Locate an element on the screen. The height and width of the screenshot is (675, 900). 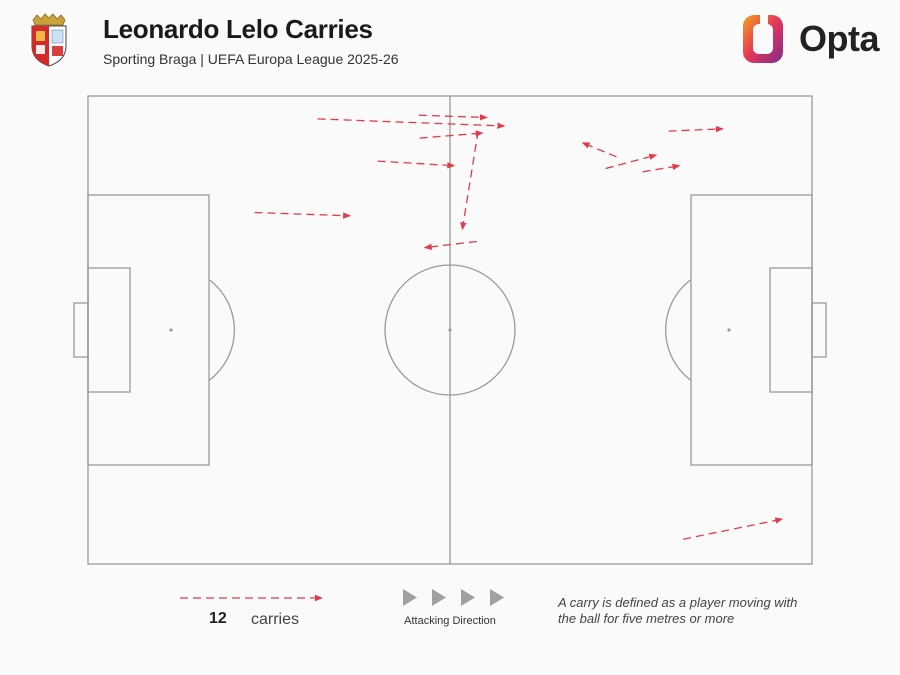
left-penalty-box is located at coordinates (148, 330).